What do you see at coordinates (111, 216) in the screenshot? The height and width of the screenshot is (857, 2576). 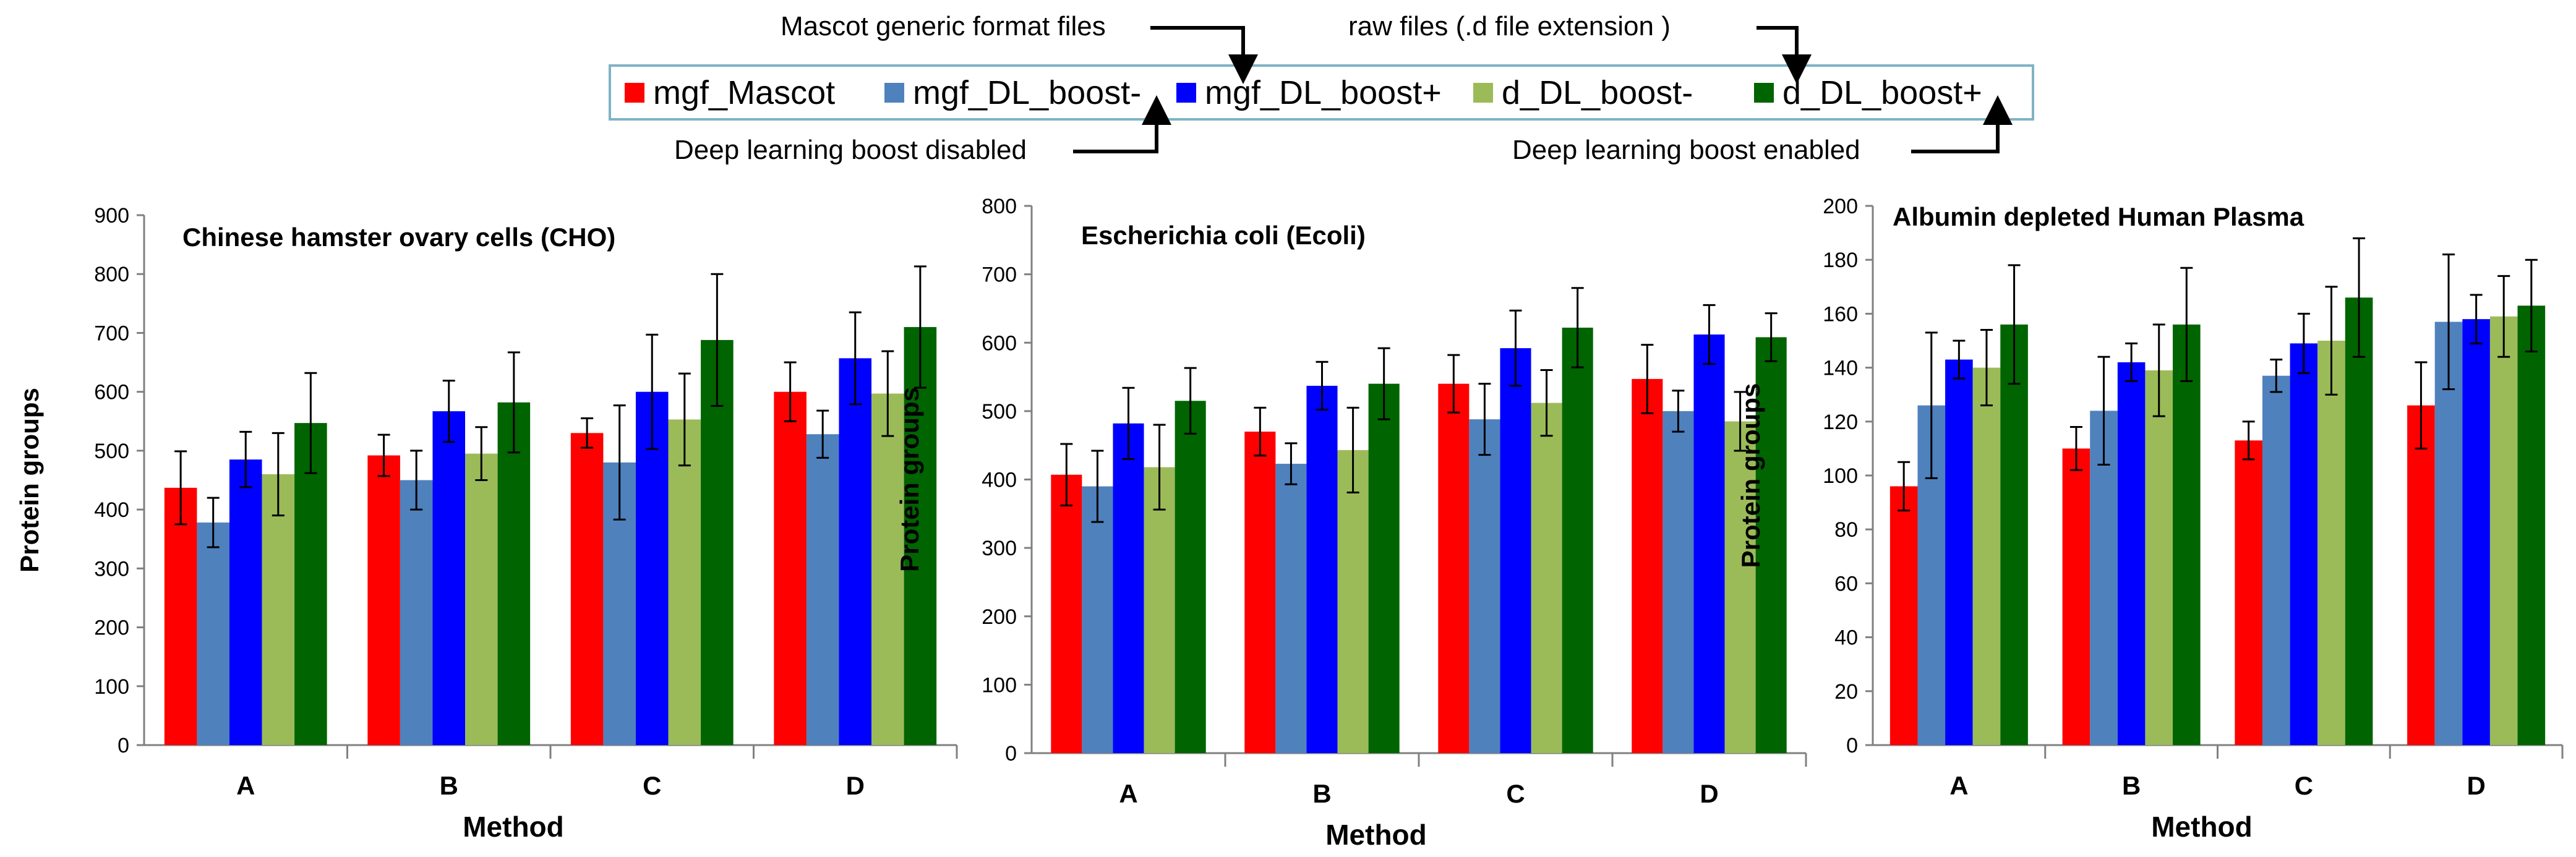 I see `y-tick-label: 900` at bounding box center [111, 216].